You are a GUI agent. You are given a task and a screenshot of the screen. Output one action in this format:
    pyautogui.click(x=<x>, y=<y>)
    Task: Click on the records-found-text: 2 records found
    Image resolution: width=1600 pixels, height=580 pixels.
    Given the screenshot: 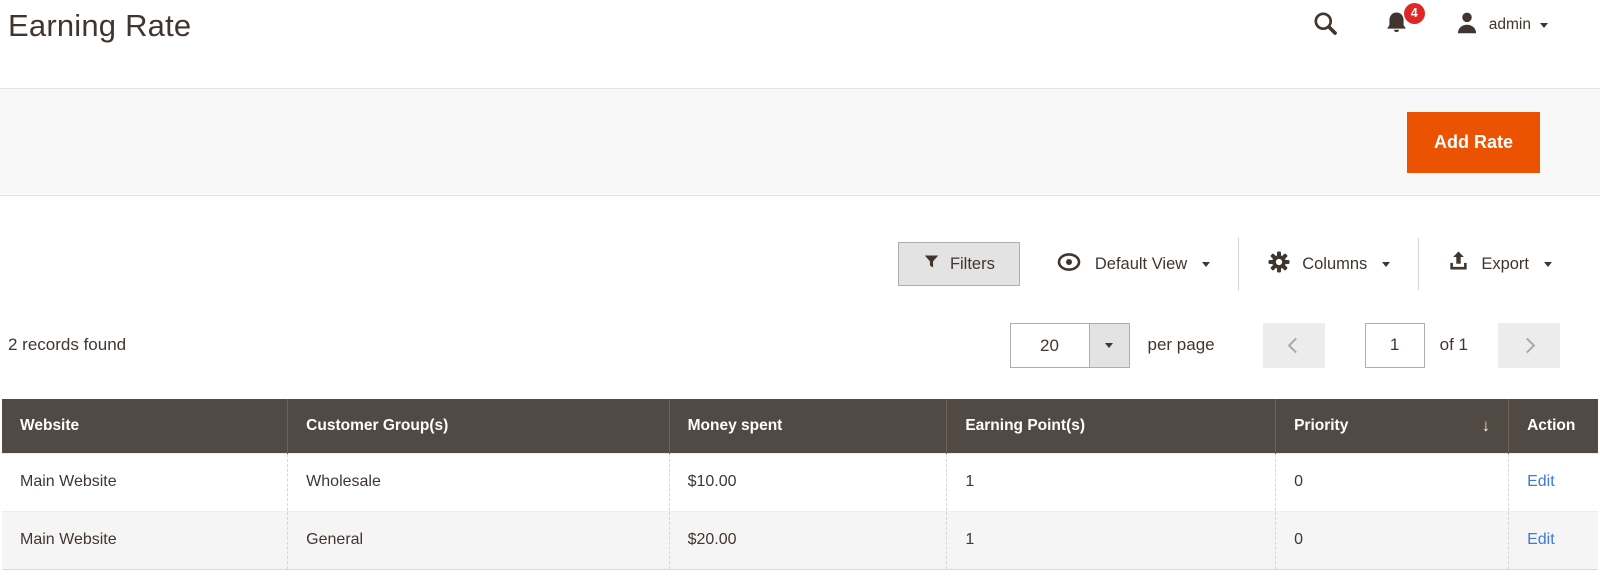 What is the action you would take?
    pyautogui.click(x=67, y=344)
    